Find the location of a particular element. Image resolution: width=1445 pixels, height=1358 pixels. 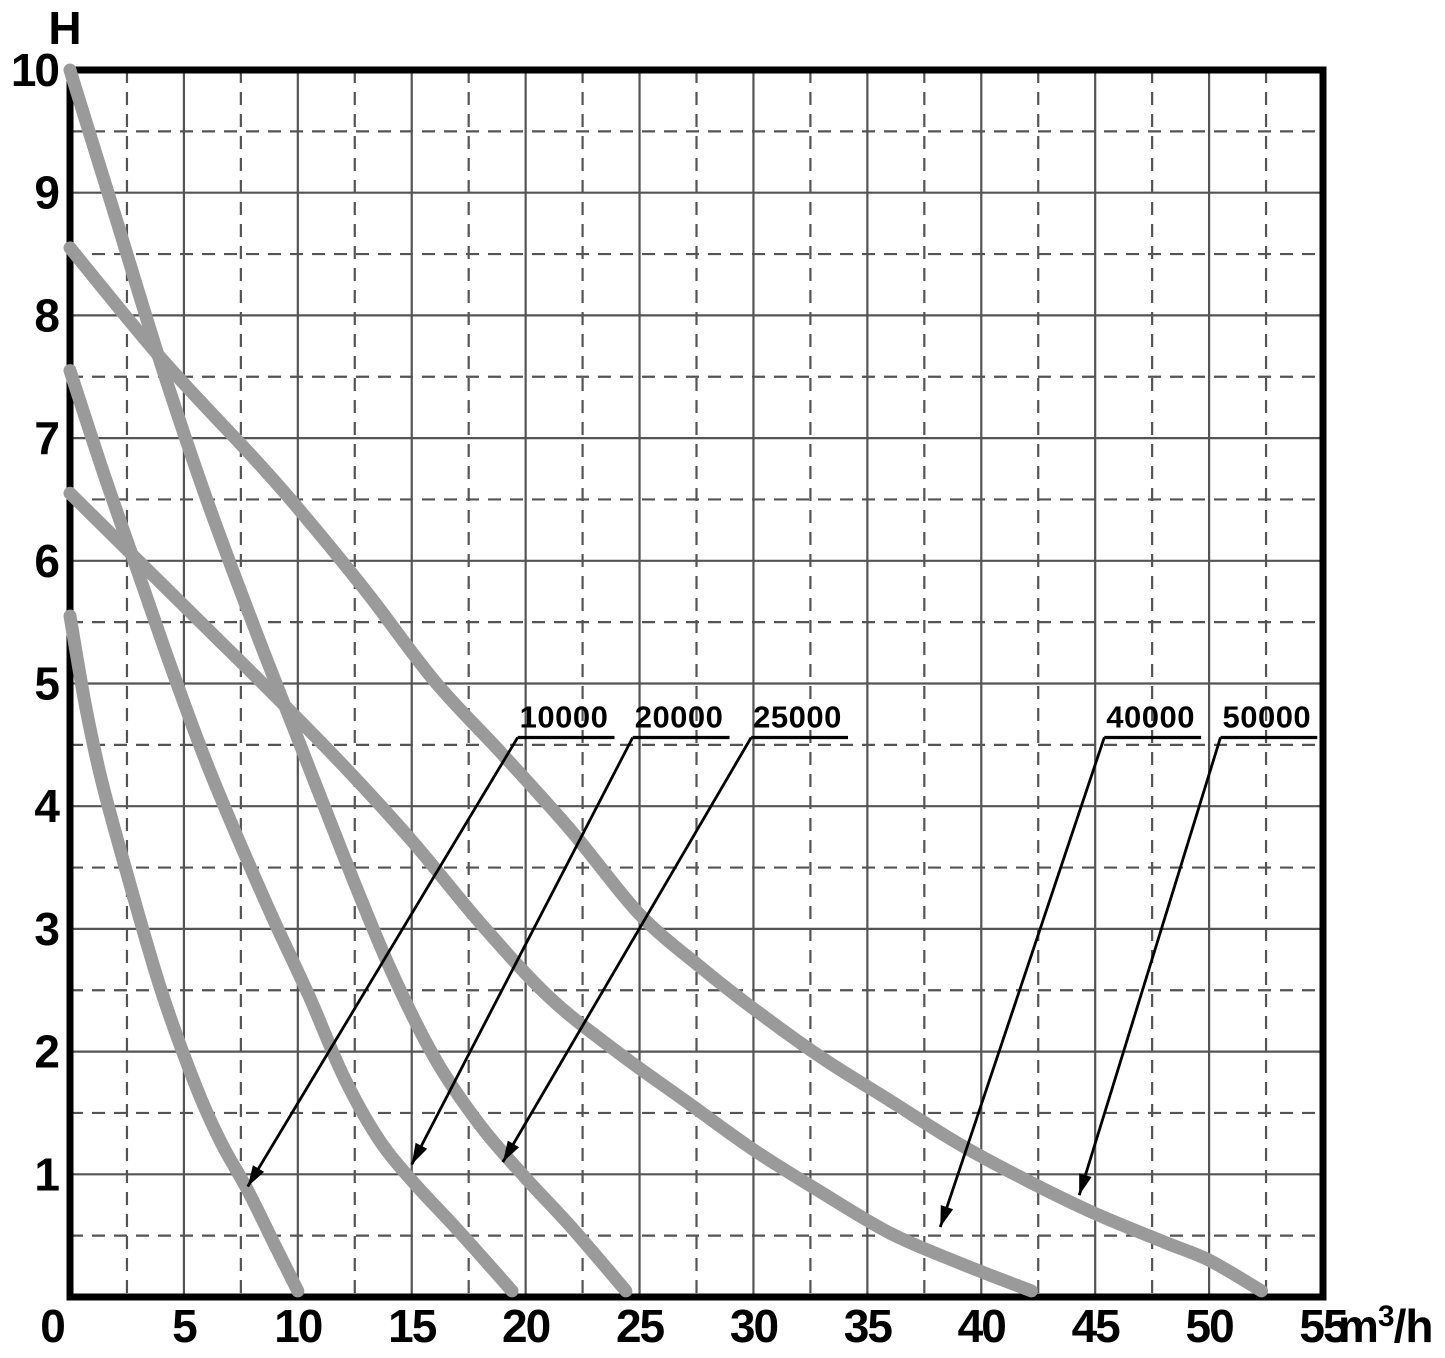

y-tick-1: 1 is located at coordinates (46, 1174).